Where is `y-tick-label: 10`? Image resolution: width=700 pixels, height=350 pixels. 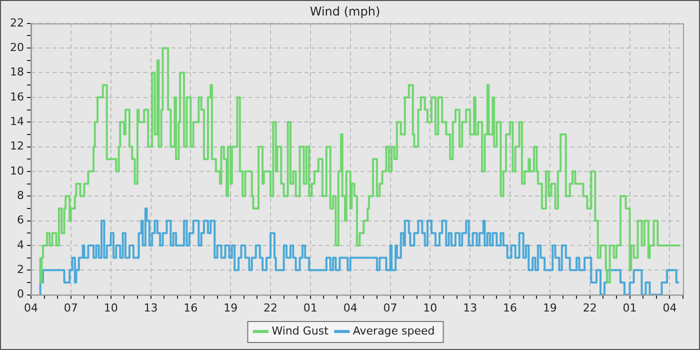
y-tick-label: 10 is located at coordinates (17, 171).